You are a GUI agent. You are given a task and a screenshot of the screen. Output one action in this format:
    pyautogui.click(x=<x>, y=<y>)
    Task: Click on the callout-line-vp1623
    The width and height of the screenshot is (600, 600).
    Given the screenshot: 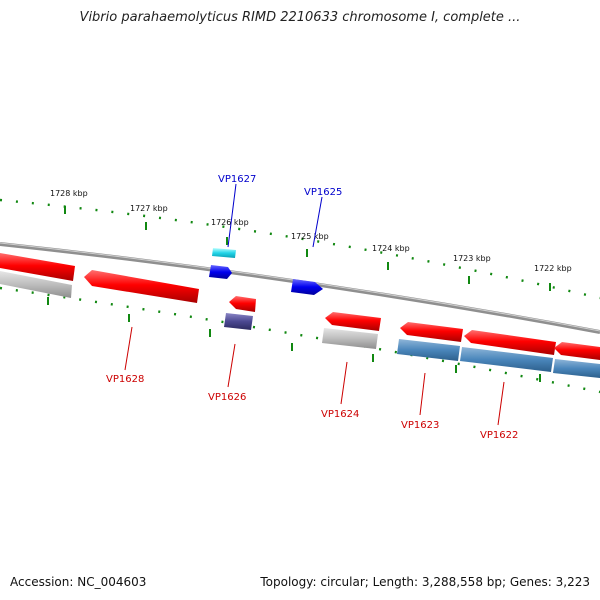 What is the action you would take?
    pyautogui.click(x=422, y=394)
    